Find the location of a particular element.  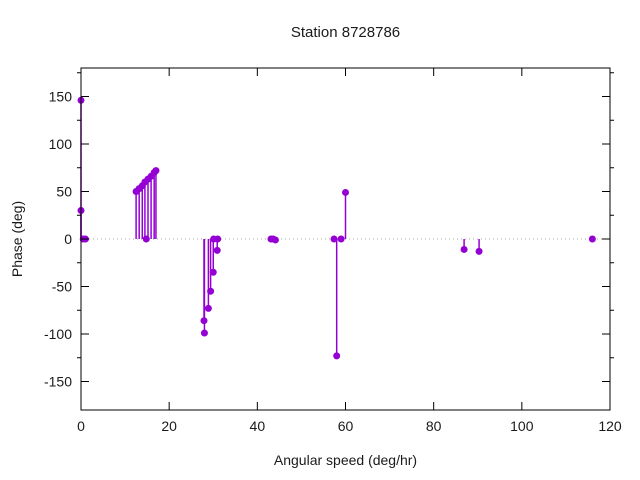

x-tick-label: 40 is located at coordinates (258, 426).